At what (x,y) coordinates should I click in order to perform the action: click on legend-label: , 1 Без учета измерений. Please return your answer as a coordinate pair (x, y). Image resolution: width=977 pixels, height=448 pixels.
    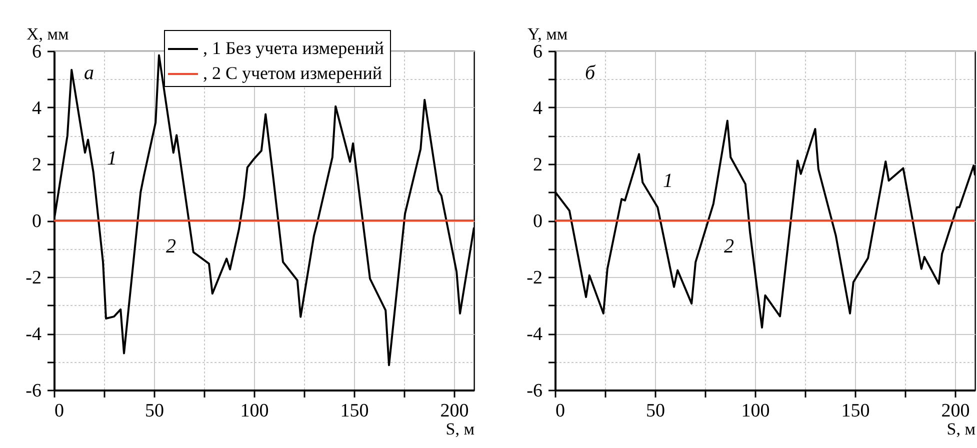
    Looking at the image, I should click on (293, 48).